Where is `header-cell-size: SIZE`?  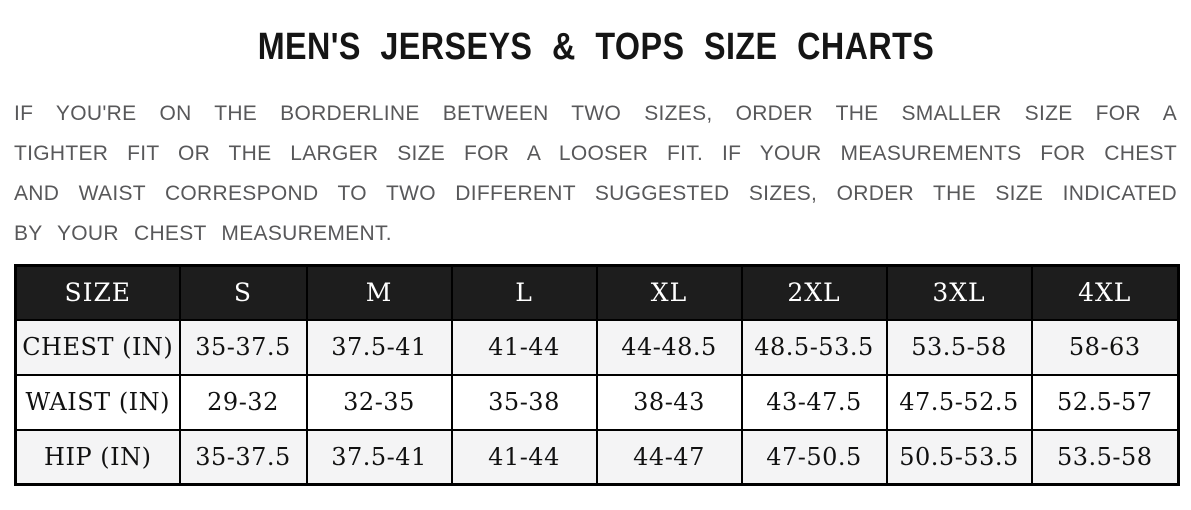 header-cell-size: SIZE is located at coordinates (97, 292).